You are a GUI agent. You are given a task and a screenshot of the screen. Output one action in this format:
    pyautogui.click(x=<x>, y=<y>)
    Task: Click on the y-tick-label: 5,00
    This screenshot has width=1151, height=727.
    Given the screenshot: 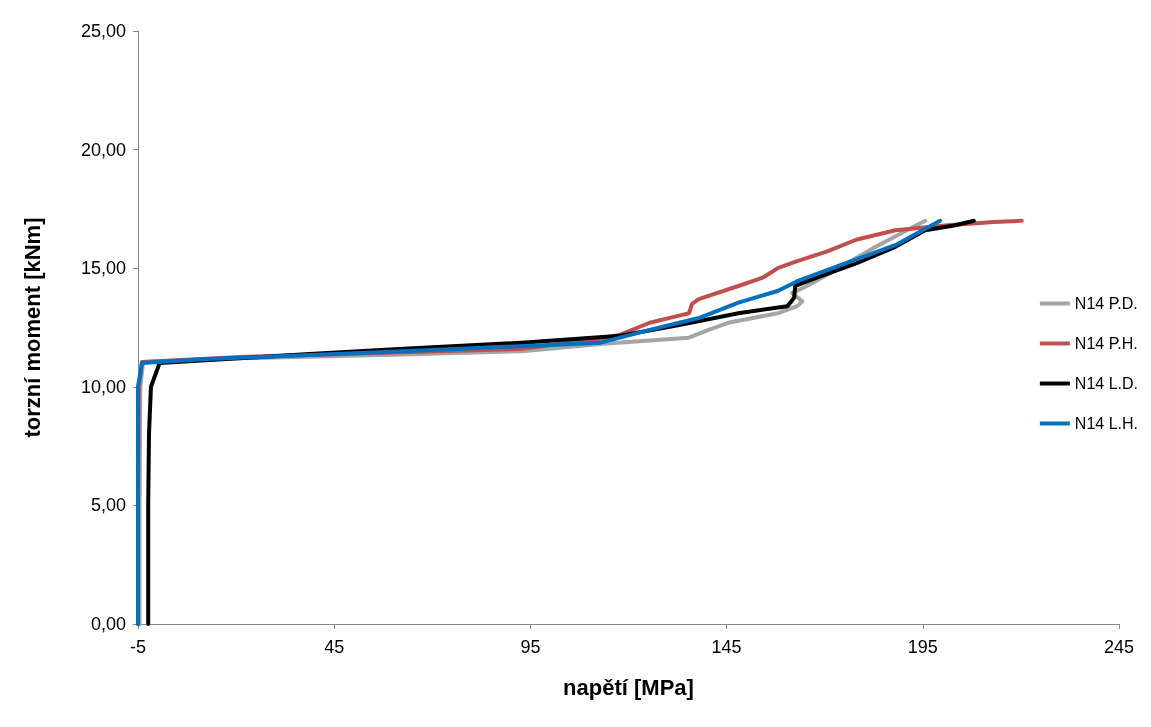 What is the action you would take?
    pyautogui.click(x=108, y=505)
    